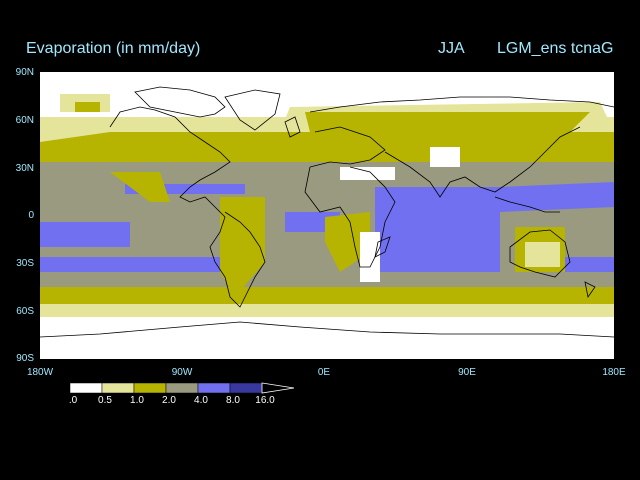 Image resolution: width=640 pixels, height=480 pixels. I want to click on colorbar-label: 2.0, so click(169, 400).